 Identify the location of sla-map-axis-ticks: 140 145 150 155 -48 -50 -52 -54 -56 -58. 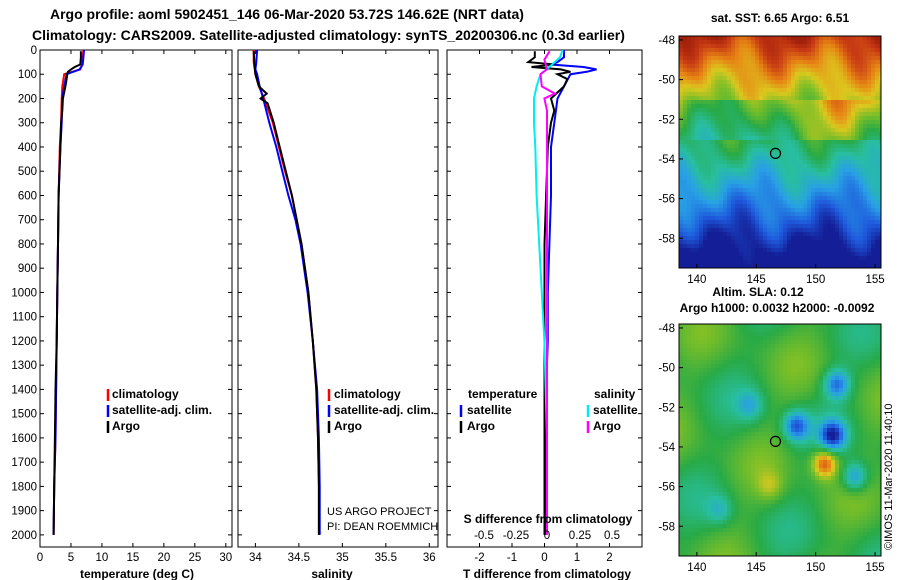
(771, 448).